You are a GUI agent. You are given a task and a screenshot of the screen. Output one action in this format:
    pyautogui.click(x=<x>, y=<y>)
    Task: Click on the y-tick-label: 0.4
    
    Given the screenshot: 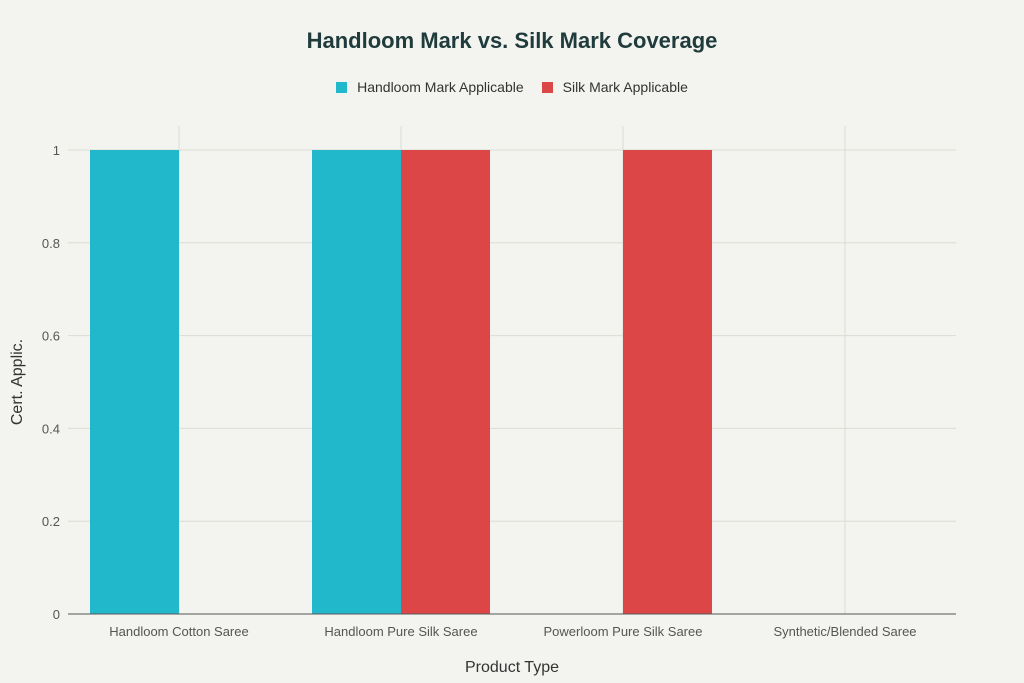 What is the action you would take?
    pyautogui.click(x=51, y=428)
    